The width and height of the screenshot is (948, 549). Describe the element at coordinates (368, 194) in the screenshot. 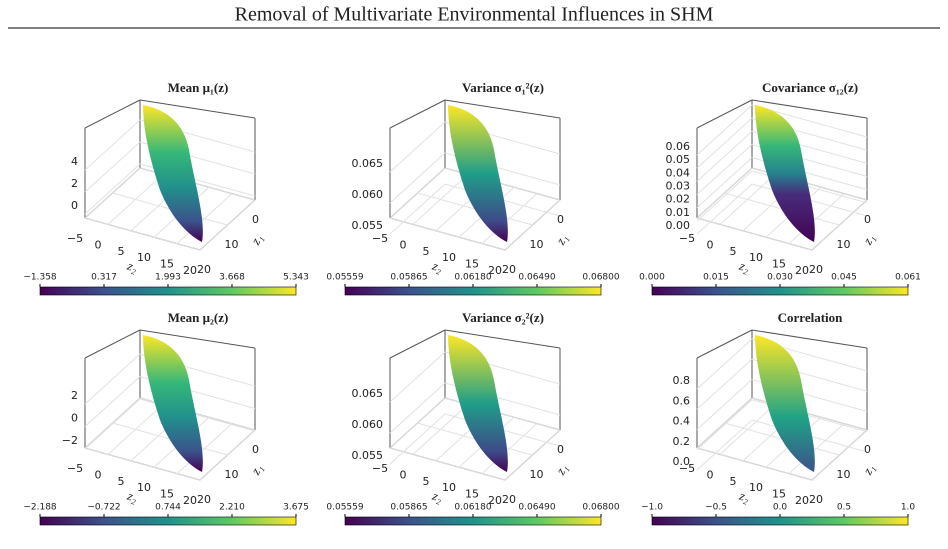

I see `z-tick-label: 0.060` at that location.